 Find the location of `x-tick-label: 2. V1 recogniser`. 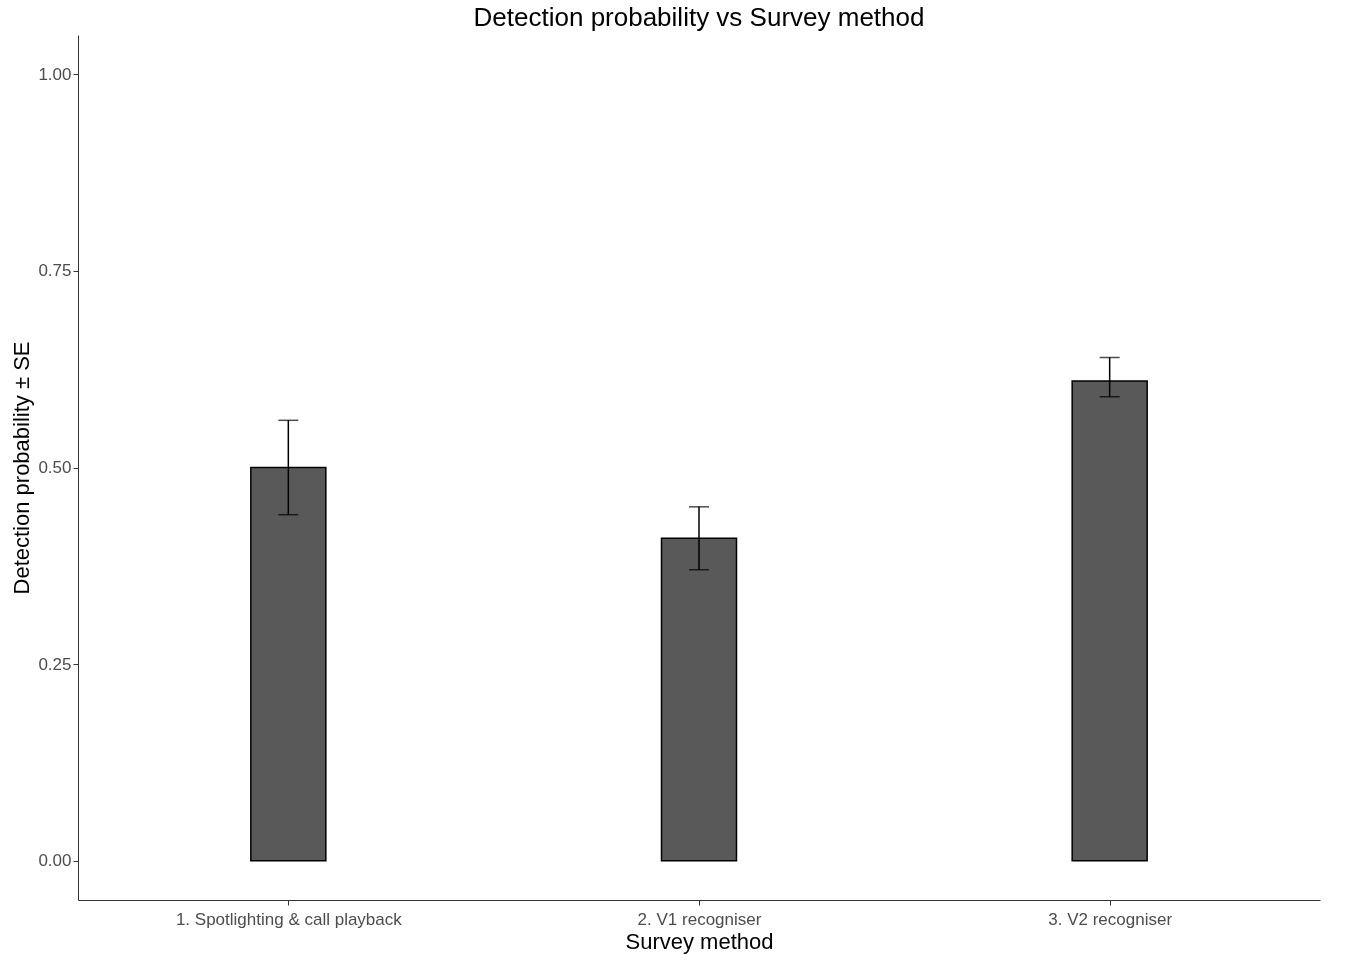

x-tick-label: 2. V1 recogniser is located at coordinates (699, 919).